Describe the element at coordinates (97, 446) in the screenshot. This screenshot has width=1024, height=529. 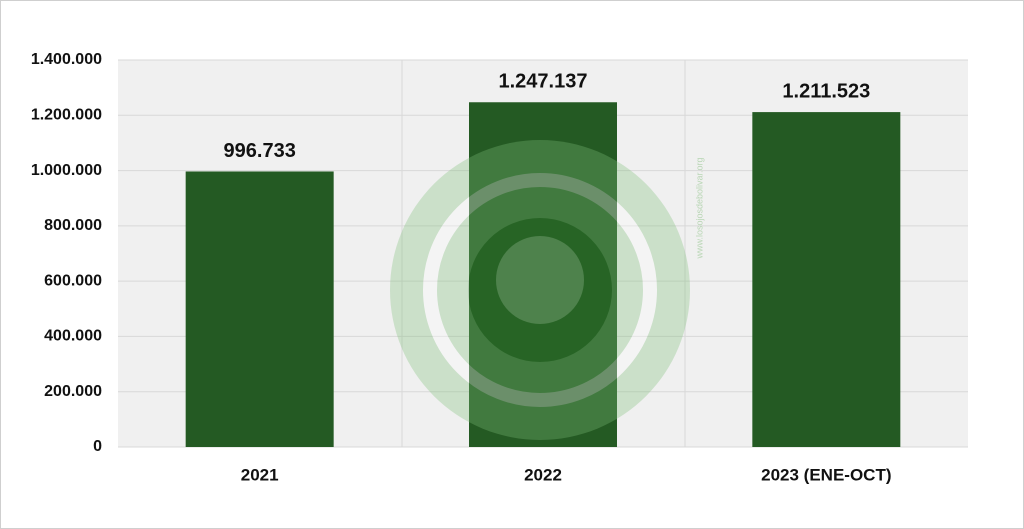
I see `y-tick-label: 0` at that location.